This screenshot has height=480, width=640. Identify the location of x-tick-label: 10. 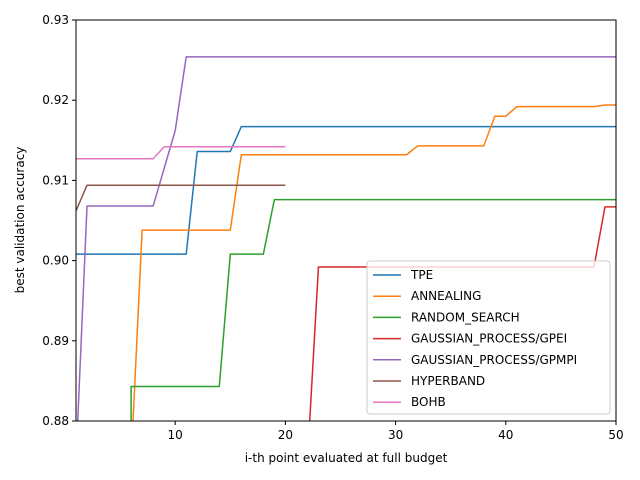
(175, 435).